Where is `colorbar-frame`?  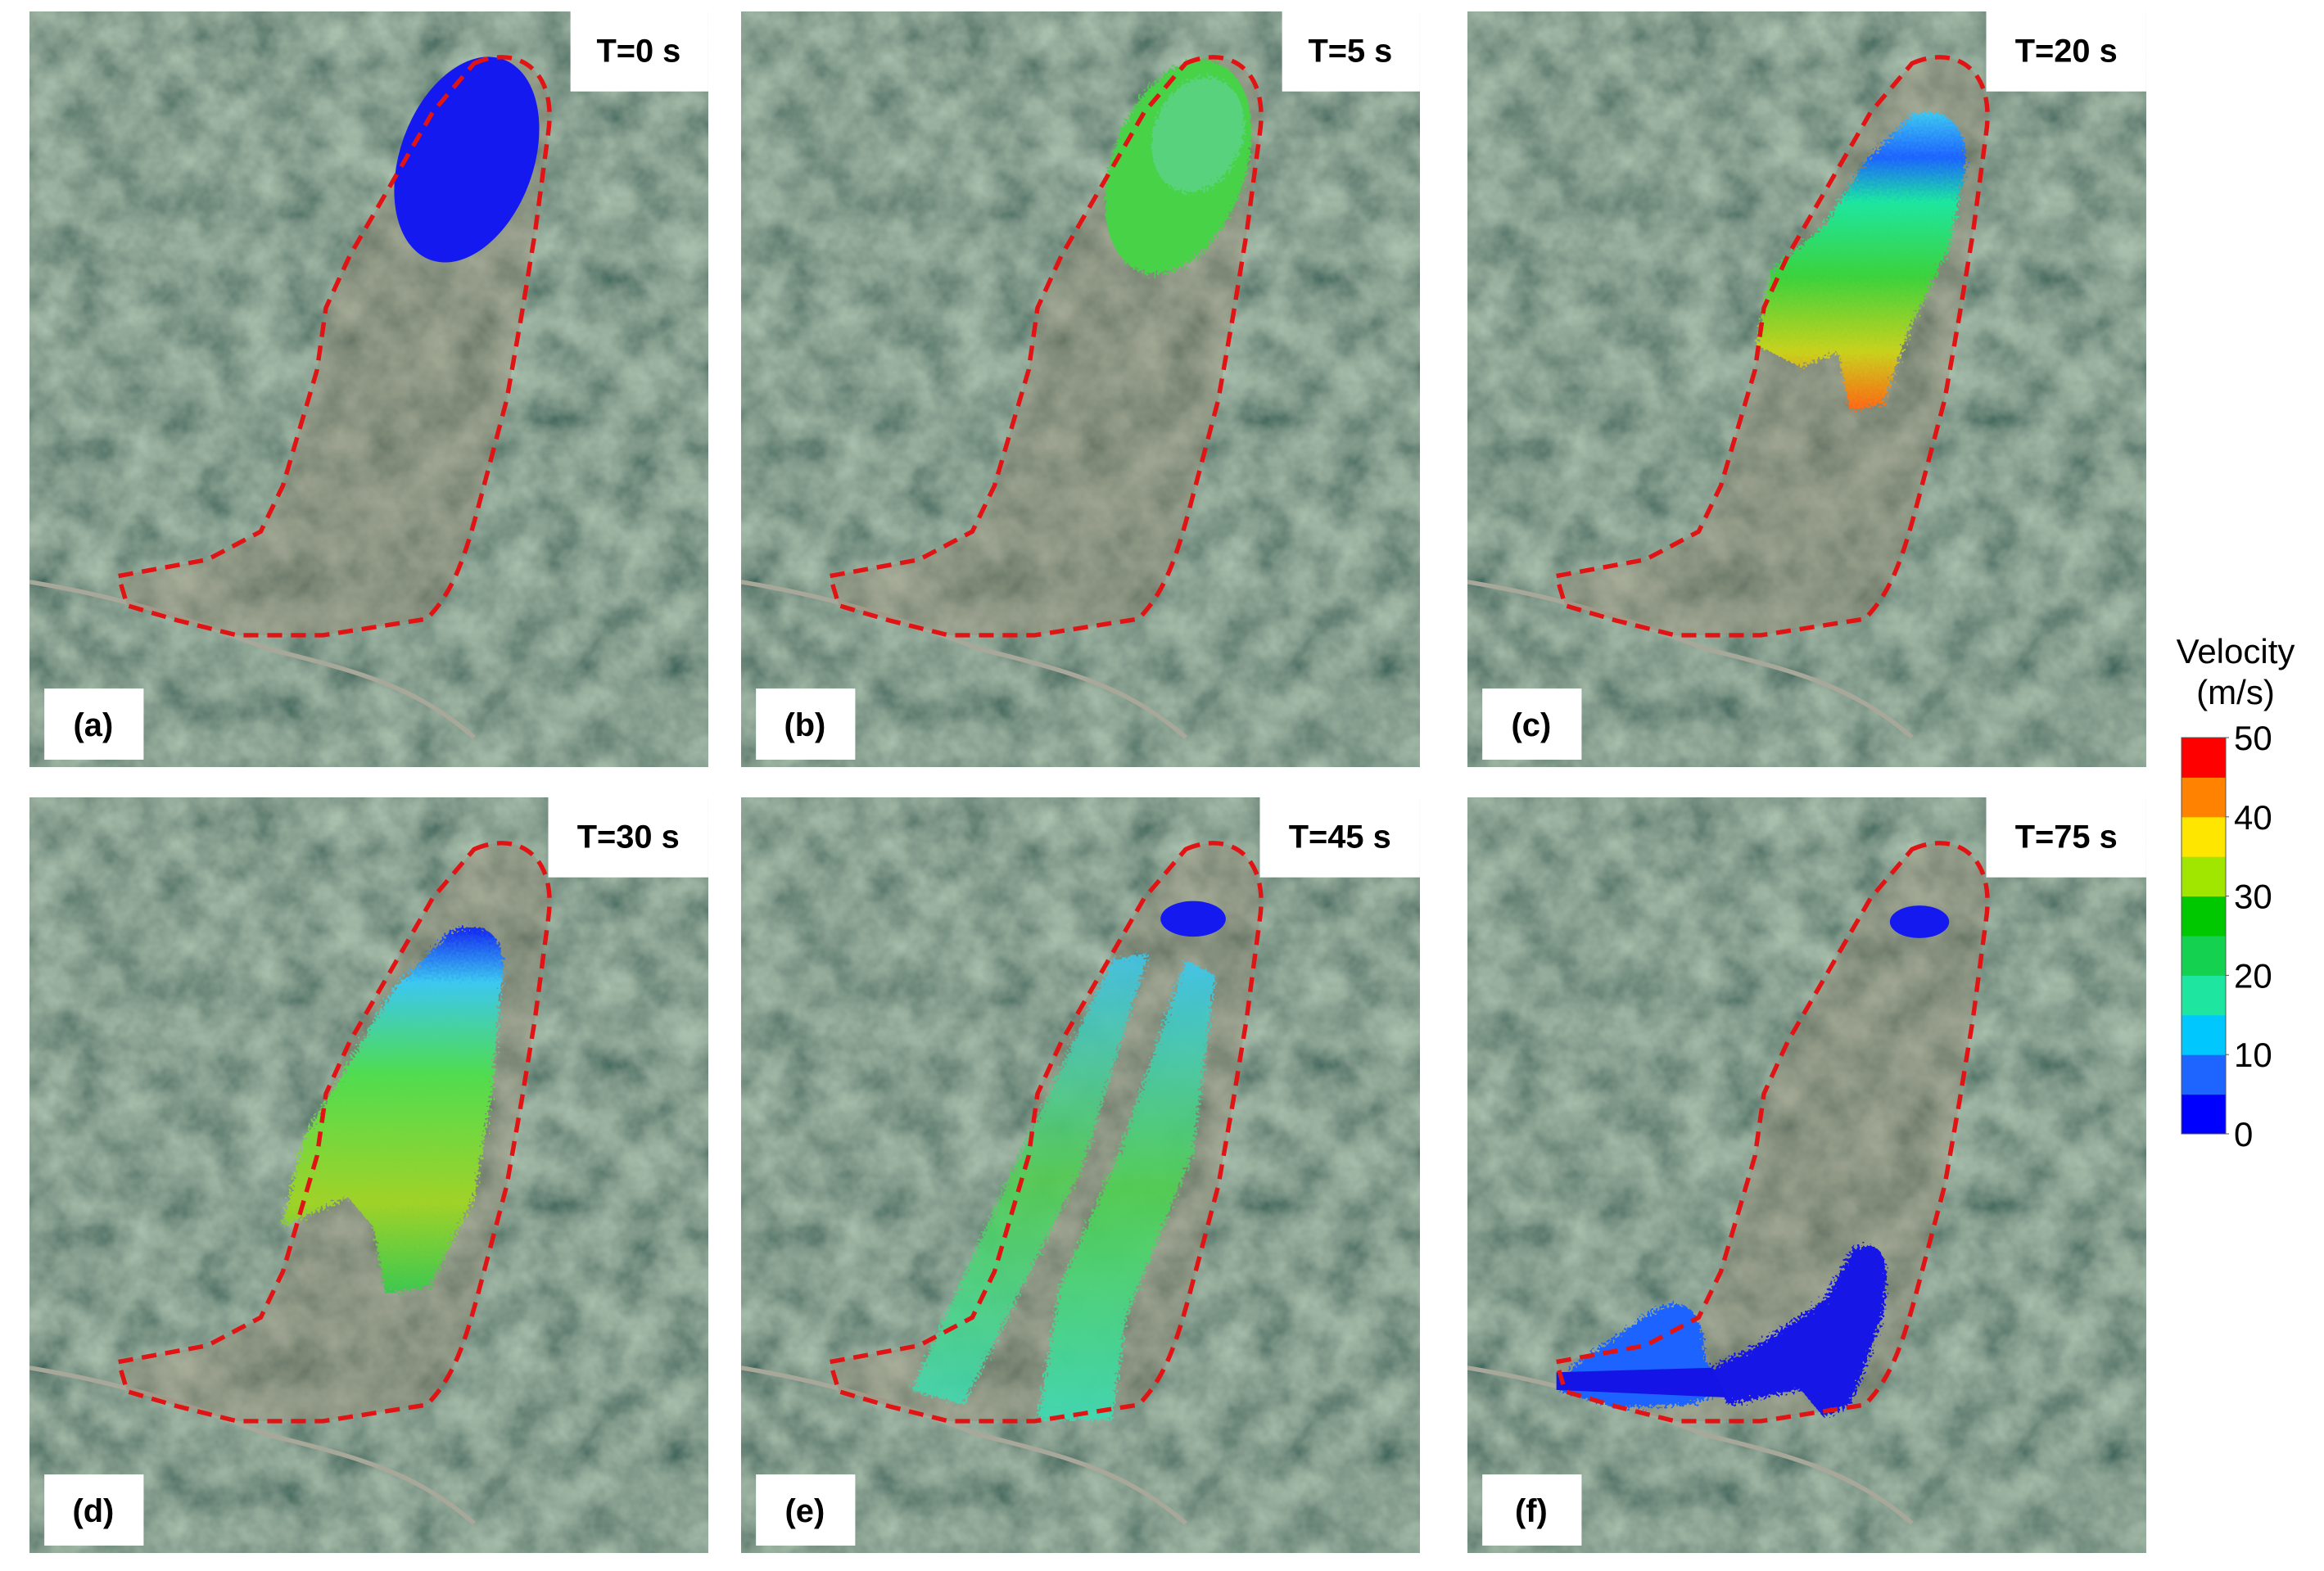 colorbar-frame is located at coordinates (2204, 936).